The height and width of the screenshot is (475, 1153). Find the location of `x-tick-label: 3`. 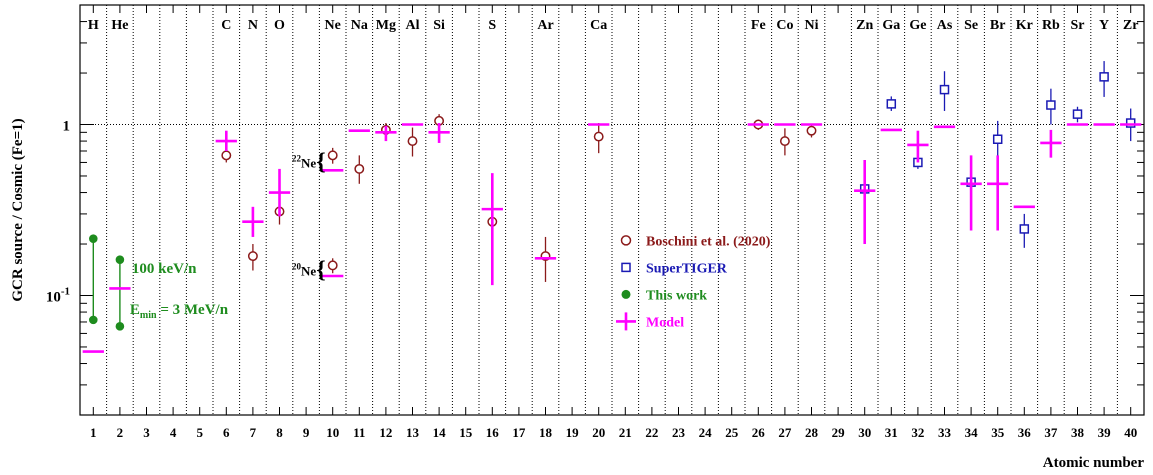

x-tick-label: 3 is located at coordinates (146, 432).